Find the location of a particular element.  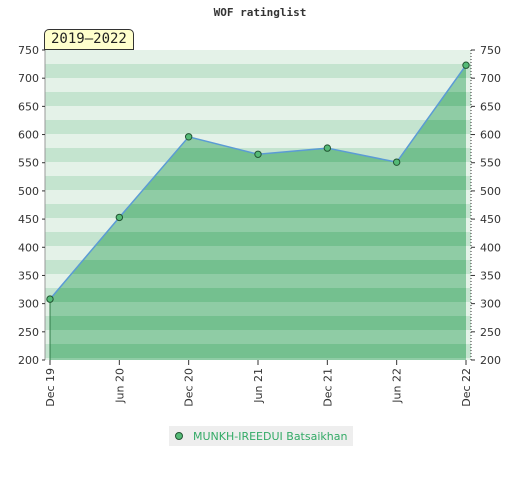

y-tick-label-left: 250 is located at coordinates (28, 332).